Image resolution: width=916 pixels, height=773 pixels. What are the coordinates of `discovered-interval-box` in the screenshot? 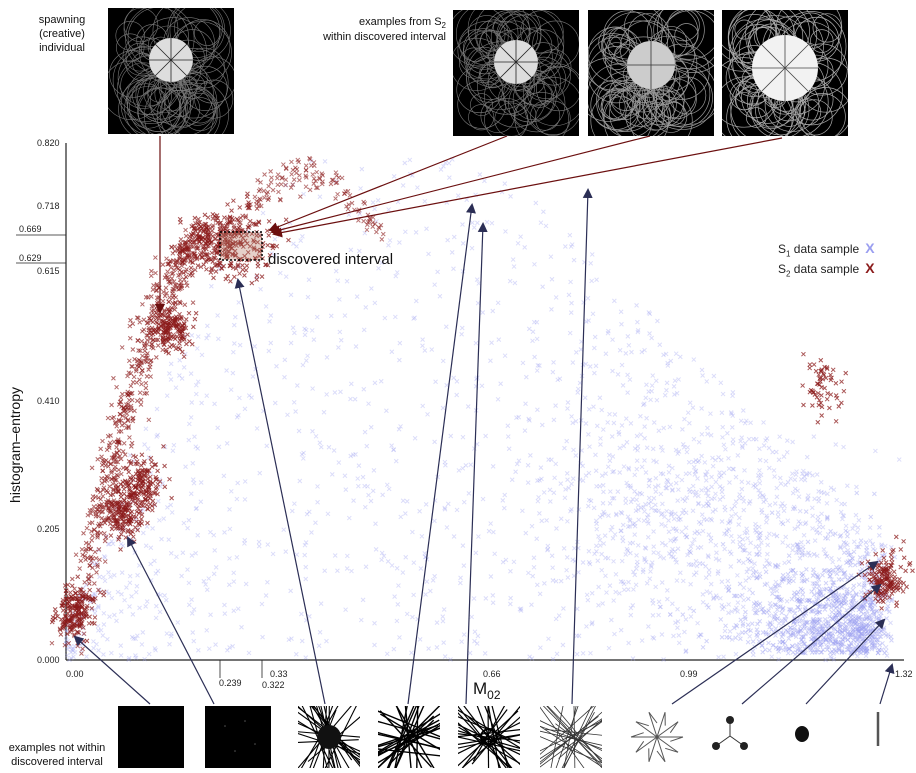 It's located at (241, 246).